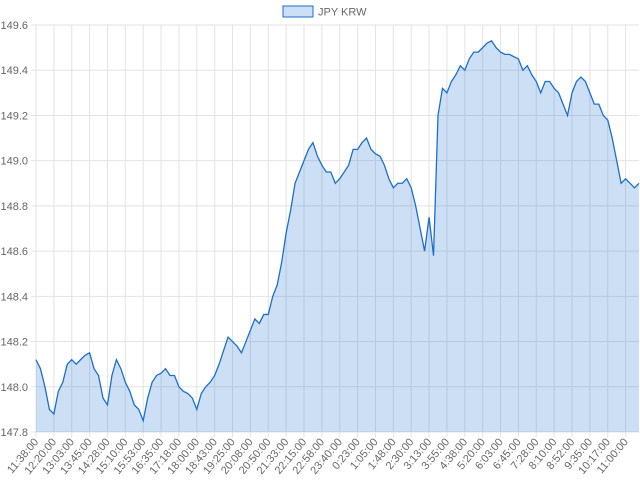 The width and height of the screenshot is (640, 480). Describe the element at coordinates (14, 71) in the screenshot. I see `y-tick-label: 149.4` at that location.